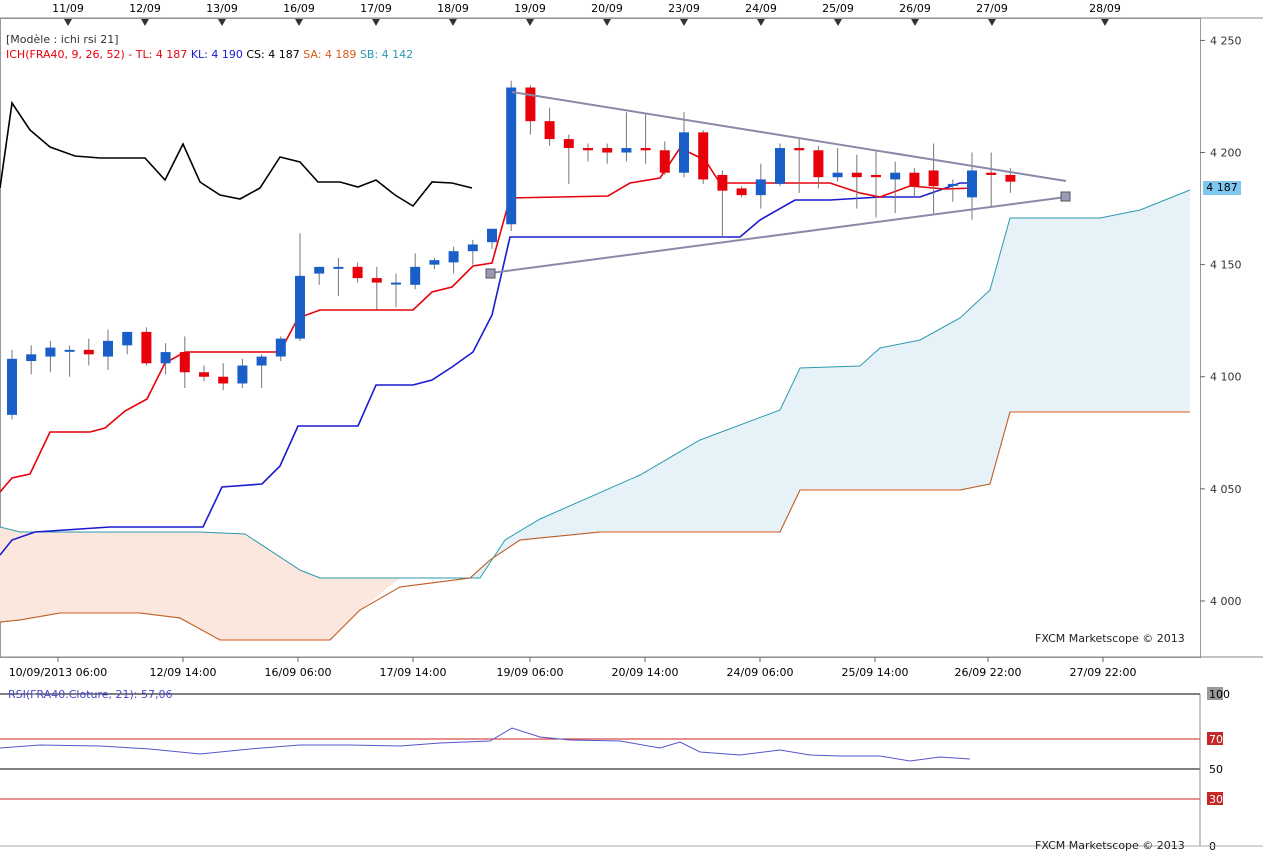 The height and width of the screenshot is (857, 1263). What do you see at coordinates (530, 8) in the screenshot?
I see `top-date-label: 19/09` at bounding box center [530, 8].